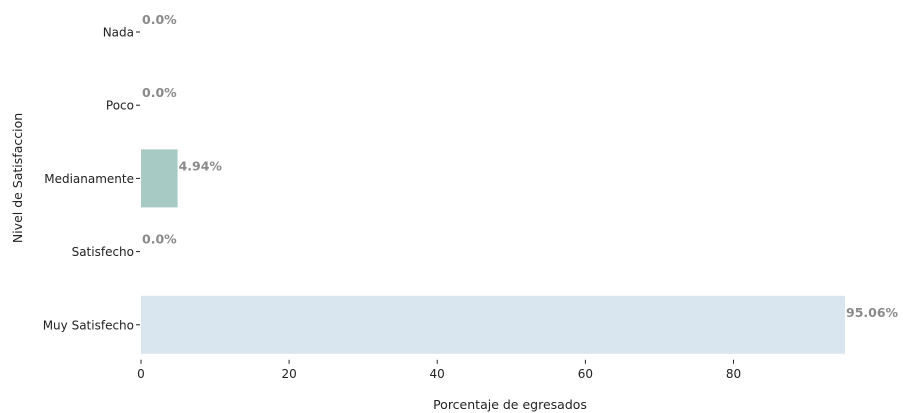 The image size is (903, 413). What do you see at coordinates (120, 106) in the screenshot?
I see `y-tick-label-poco: Poco` at bounding box center [120, 106].